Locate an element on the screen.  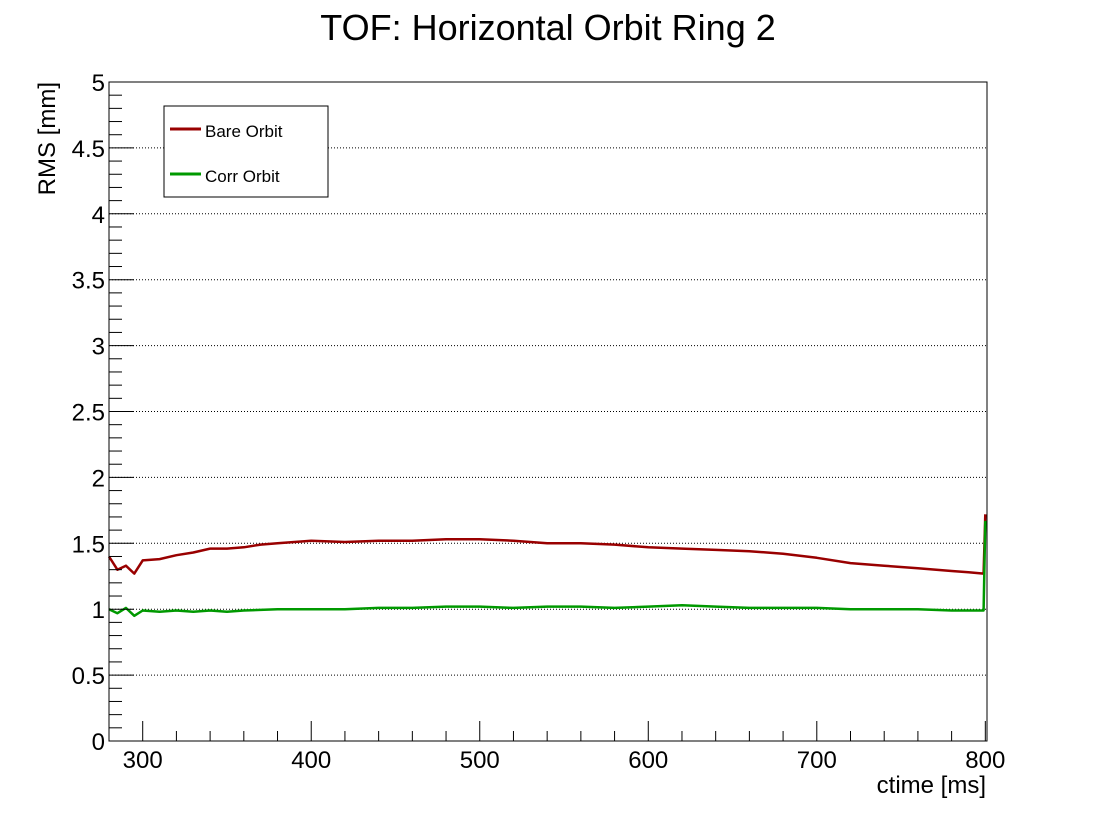
legend-label-bare-orbit: Bare Orbit is located at coordinates (244, 131).